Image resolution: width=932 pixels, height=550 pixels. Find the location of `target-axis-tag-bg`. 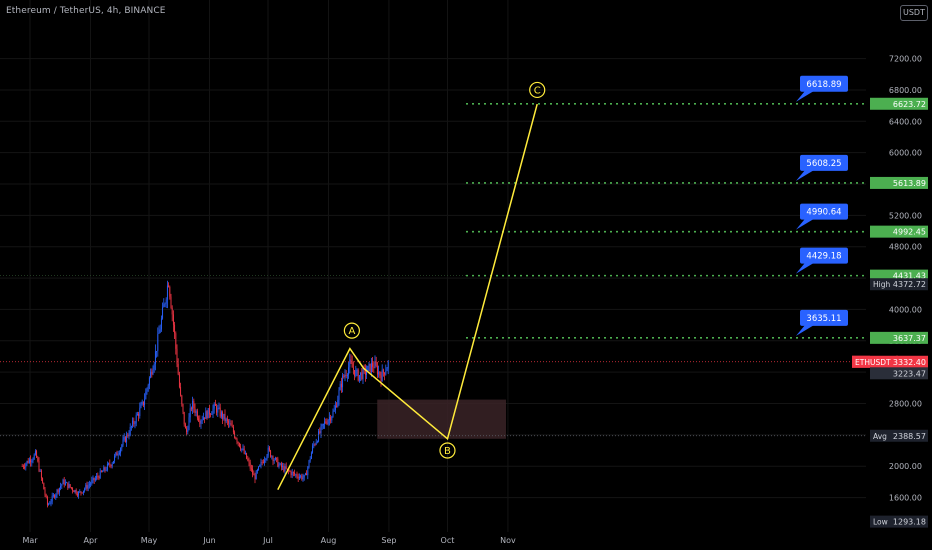

target-axis-tag-bg is located at coordinates (899, 231).